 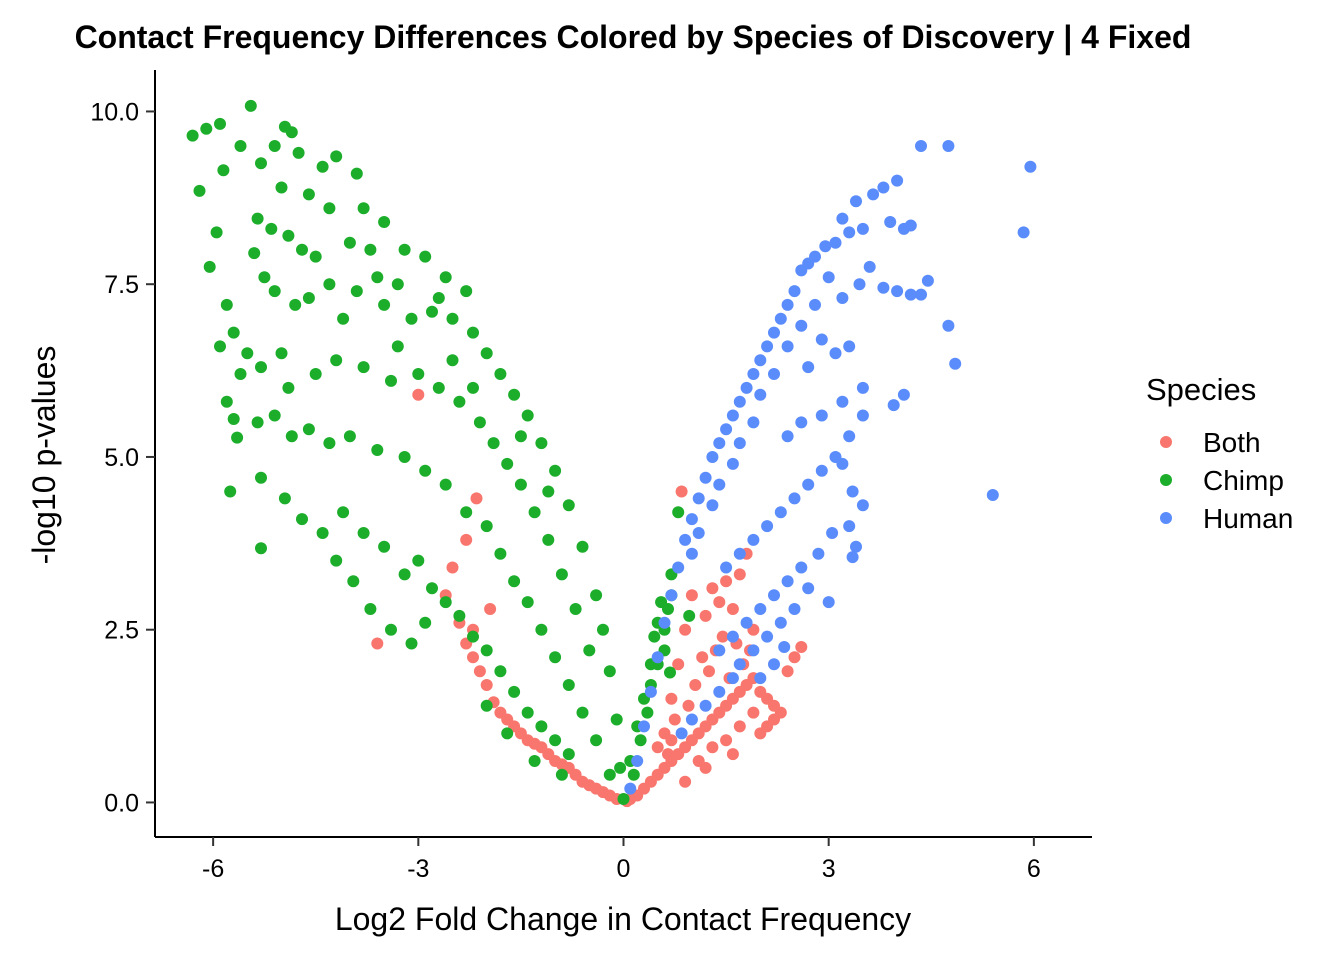 What do you see at coordinates (121, 458) in the screenshot?
I see `y-tick-label: 5.0` at bounding box center [121, 458].